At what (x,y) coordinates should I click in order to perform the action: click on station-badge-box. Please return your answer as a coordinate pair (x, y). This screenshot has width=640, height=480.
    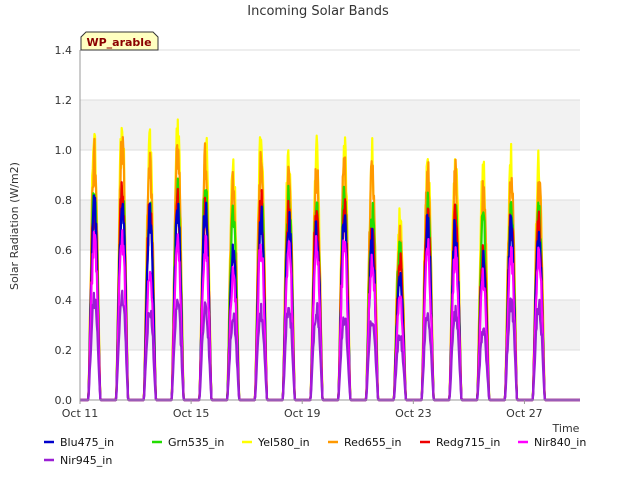
    Looking at the image, I should click on (119, 41).